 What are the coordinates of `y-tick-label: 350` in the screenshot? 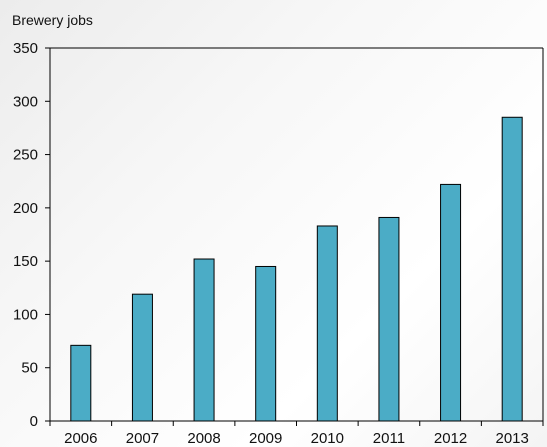 It's located at (25, 48).